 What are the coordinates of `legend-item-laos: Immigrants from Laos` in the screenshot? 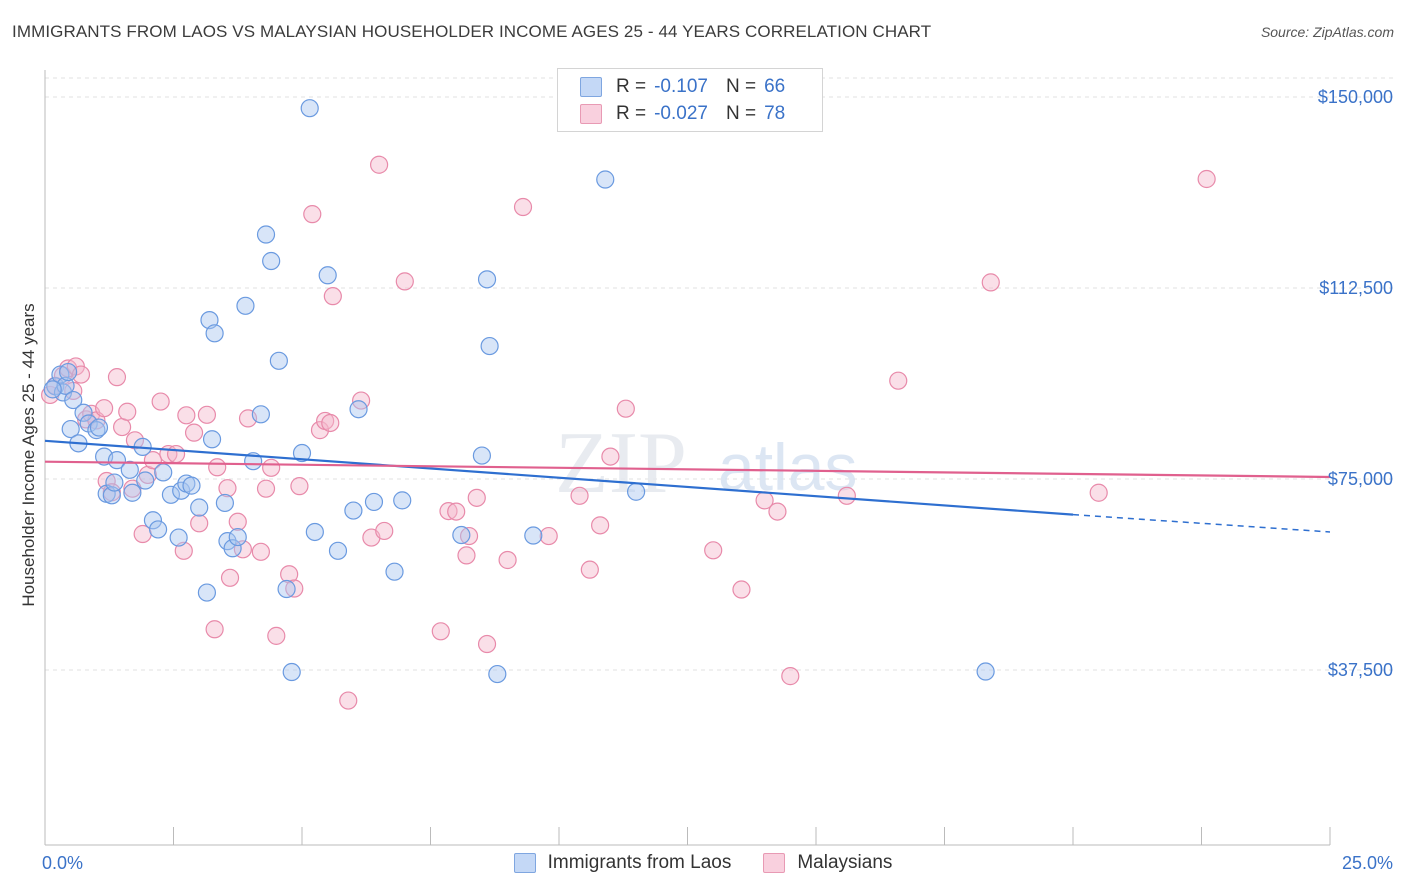 It's located at (622, 863).